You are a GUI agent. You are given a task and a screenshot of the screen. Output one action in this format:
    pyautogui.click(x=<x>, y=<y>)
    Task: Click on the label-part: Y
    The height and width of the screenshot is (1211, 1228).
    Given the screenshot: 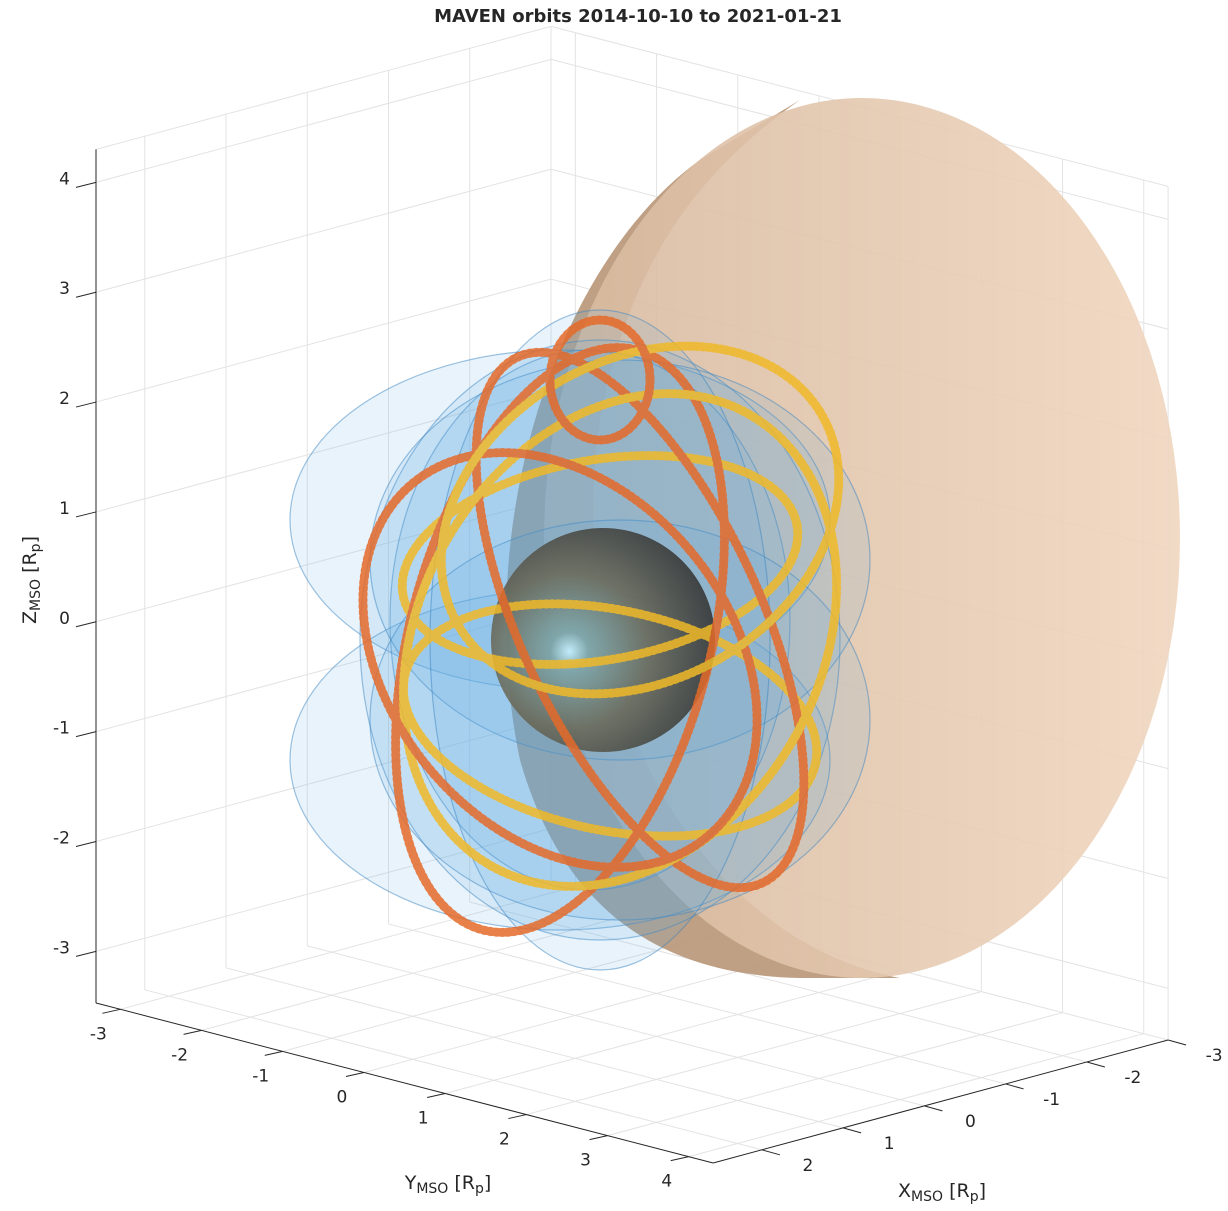 What is the action you would take?
    pyautogui.click(x=410, y=1183)
    